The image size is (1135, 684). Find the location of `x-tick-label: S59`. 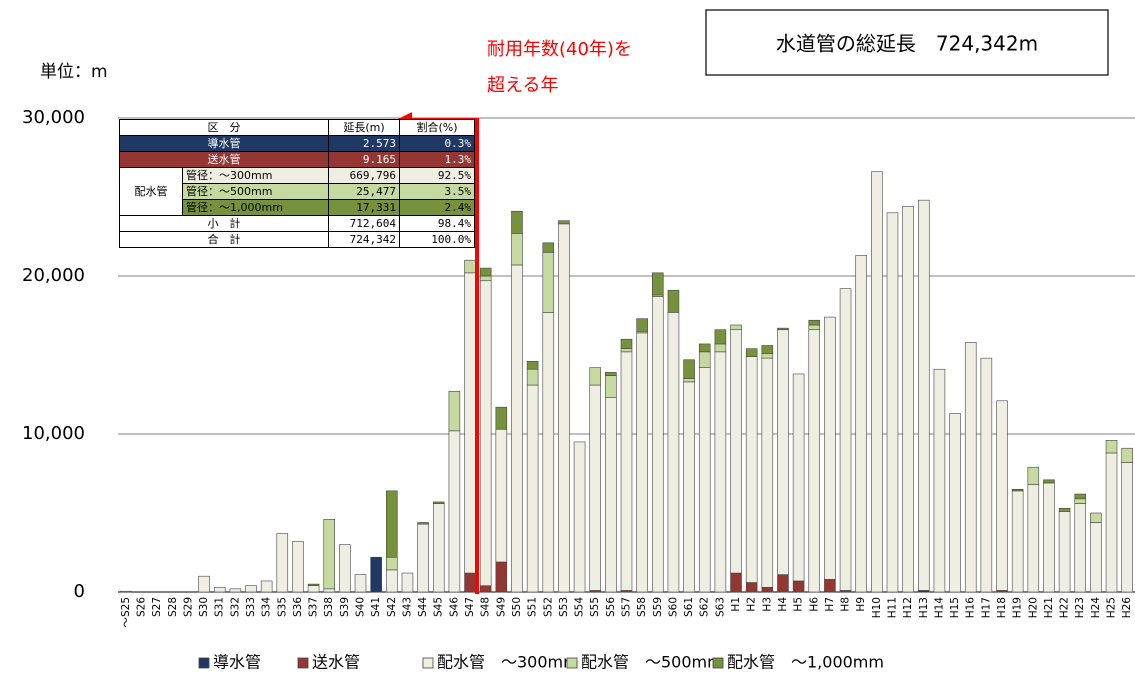

x-tick-label: S59 is located at coordinates (658, 607).